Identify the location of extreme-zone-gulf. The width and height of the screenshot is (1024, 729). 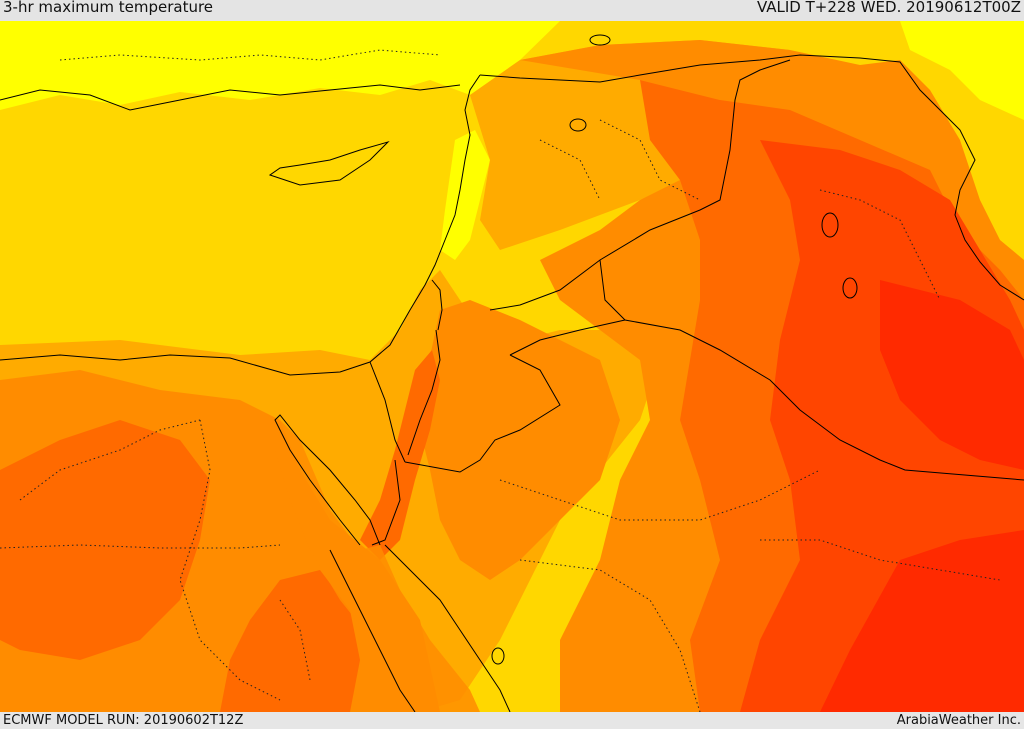
(952, 375).